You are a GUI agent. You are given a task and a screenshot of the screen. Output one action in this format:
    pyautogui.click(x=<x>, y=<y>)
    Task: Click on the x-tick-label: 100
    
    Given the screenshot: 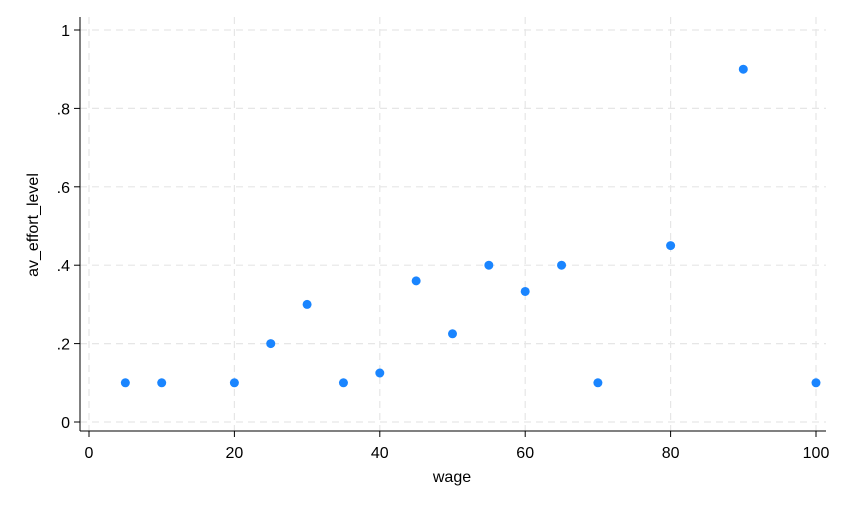 What is the action you would take?
    pyautogui.click(x=816, y=453)
    